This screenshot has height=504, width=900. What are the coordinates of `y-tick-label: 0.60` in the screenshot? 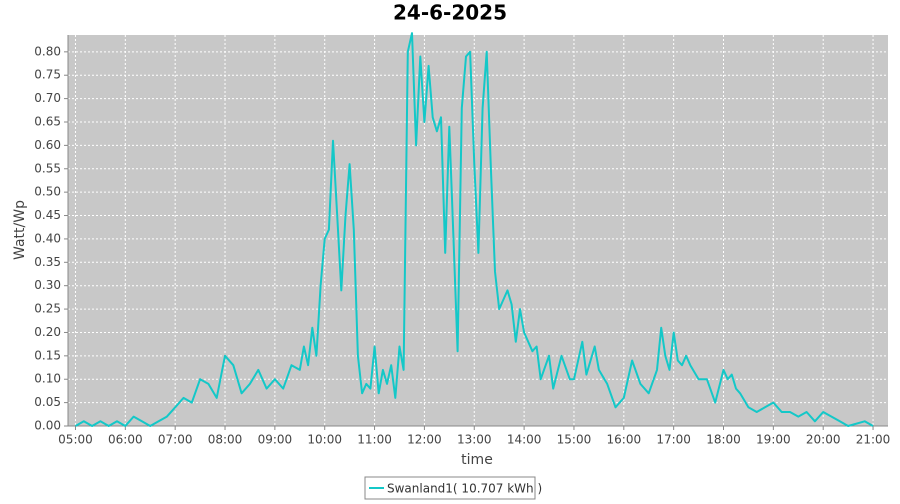 It's located at (47, 145).